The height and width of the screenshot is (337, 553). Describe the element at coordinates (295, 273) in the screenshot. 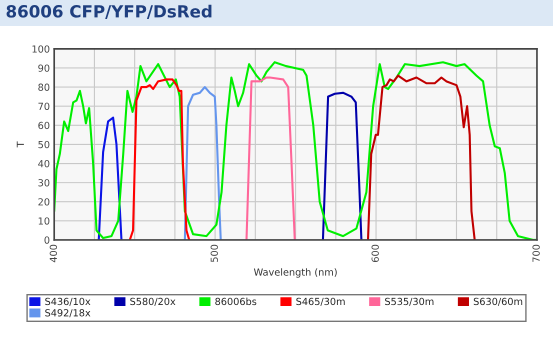

I see `x-axis-title: Wavelength (nm)` at that location.